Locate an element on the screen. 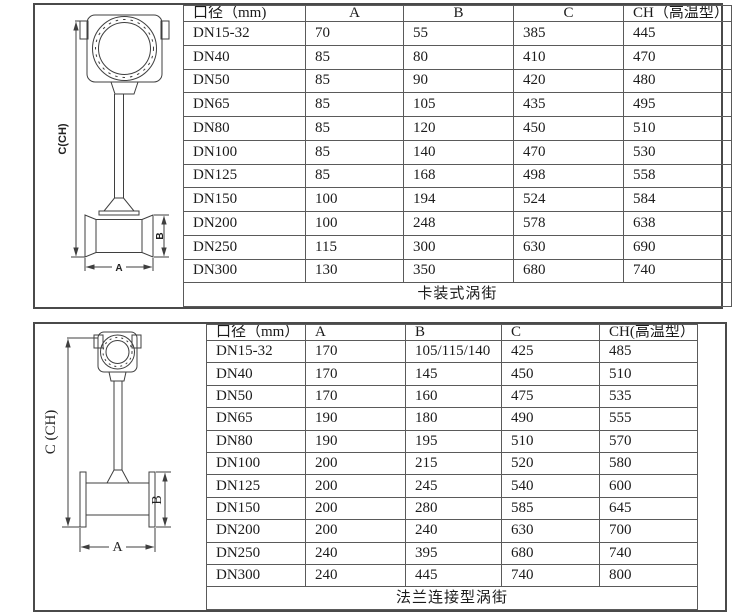 The image size is (750, 616). cell-c: 475 is located at coordinates (550, 396).